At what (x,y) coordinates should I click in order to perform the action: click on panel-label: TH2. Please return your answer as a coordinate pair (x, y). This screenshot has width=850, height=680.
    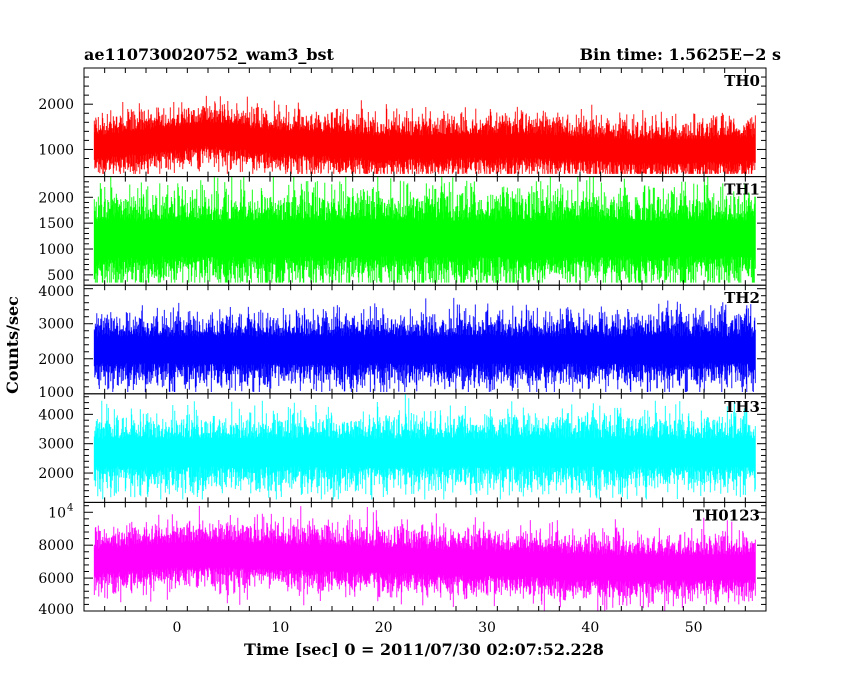
    Looking at the image, I should click on (742, 298).